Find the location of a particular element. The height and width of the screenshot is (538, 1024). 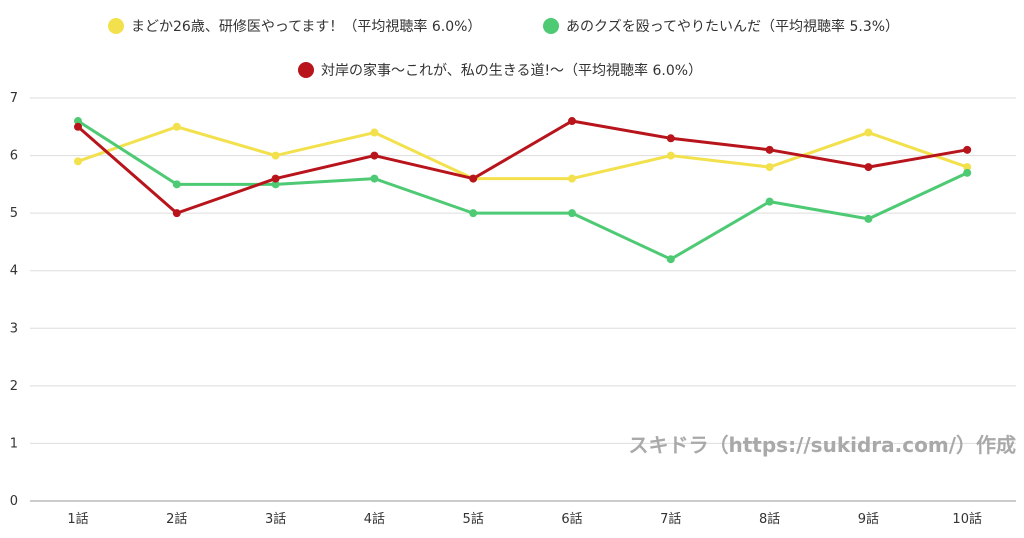

legend-label: 対岸の家事〜これが、私の生きる道!〜（平均視聴率 6.0%） is located at coordinates (511, 70).